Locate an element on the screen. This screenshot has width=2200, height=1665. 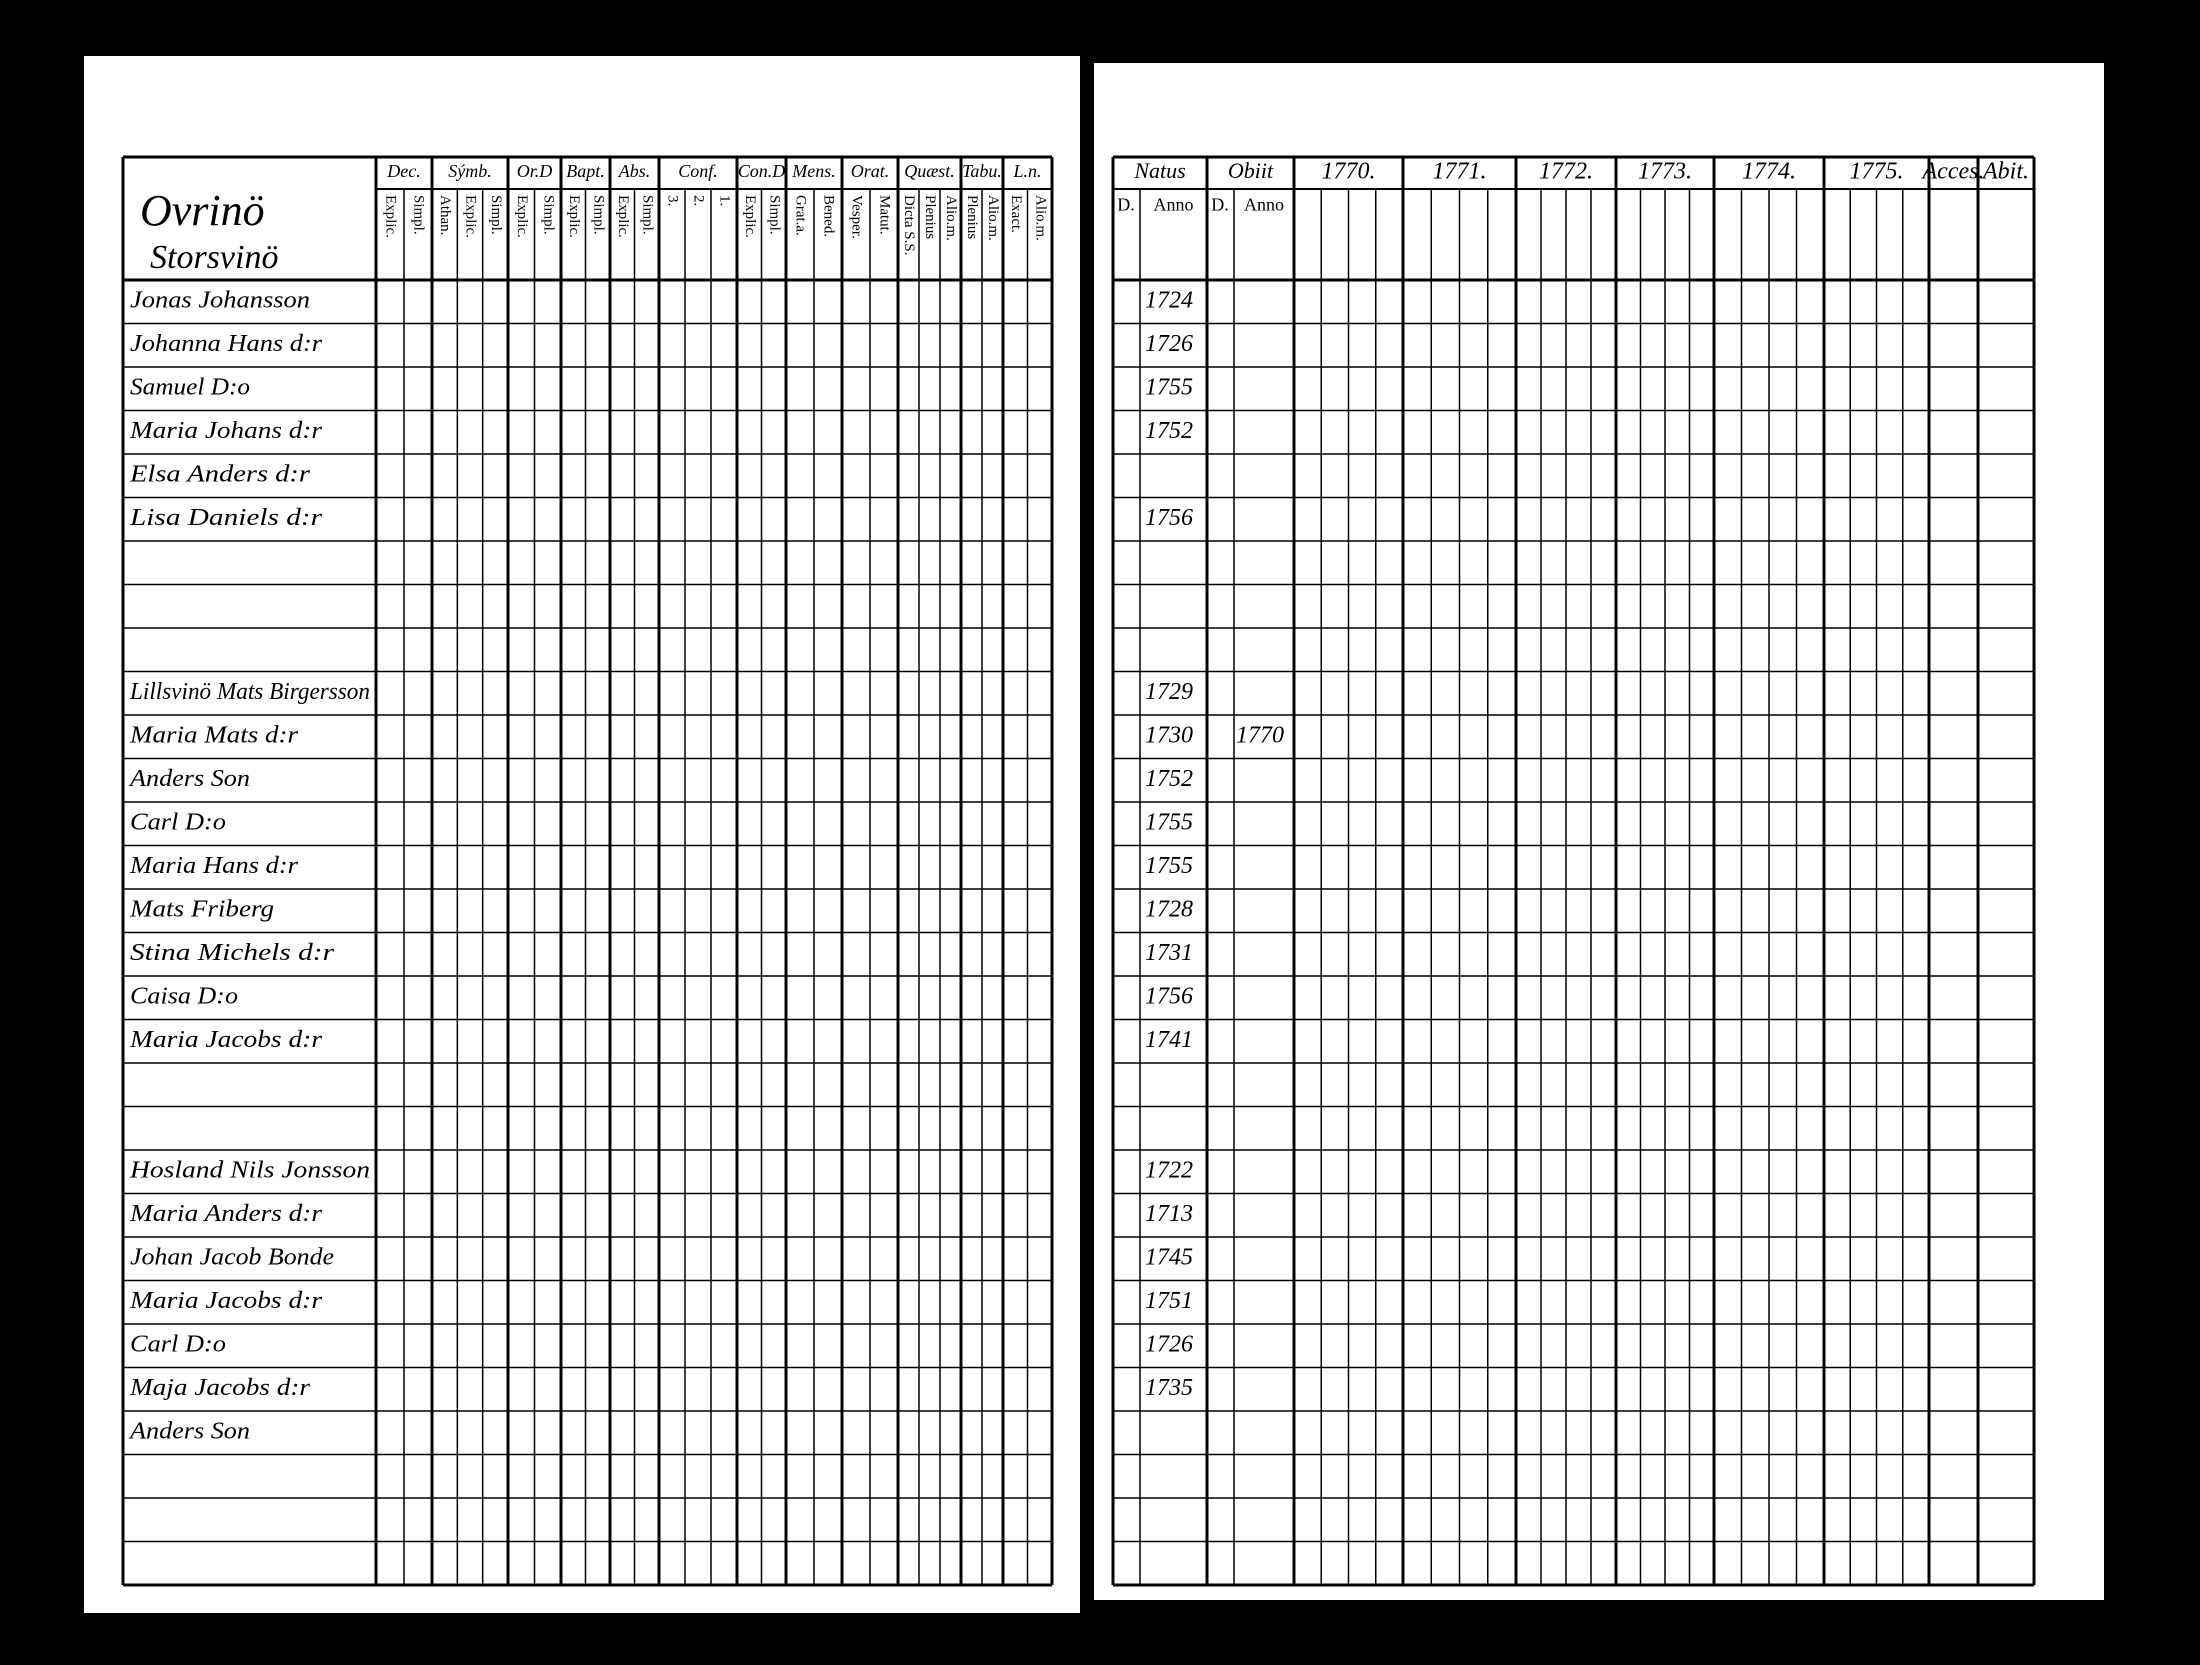
sub-head: Grat.a. is located at coordinates (801, 215).